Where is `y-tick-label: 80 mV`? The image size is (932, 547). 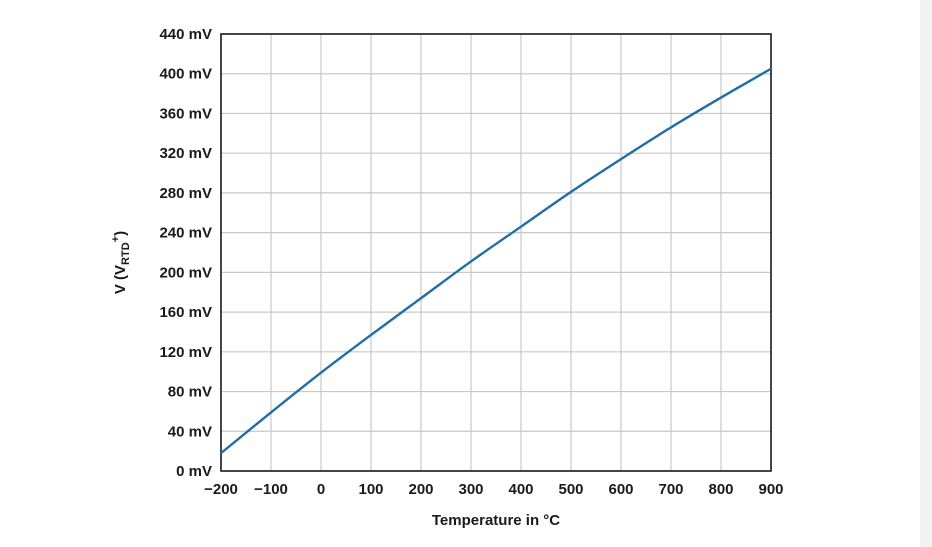
y-tick-label: 80 mV is located at coordinates (190, 392).